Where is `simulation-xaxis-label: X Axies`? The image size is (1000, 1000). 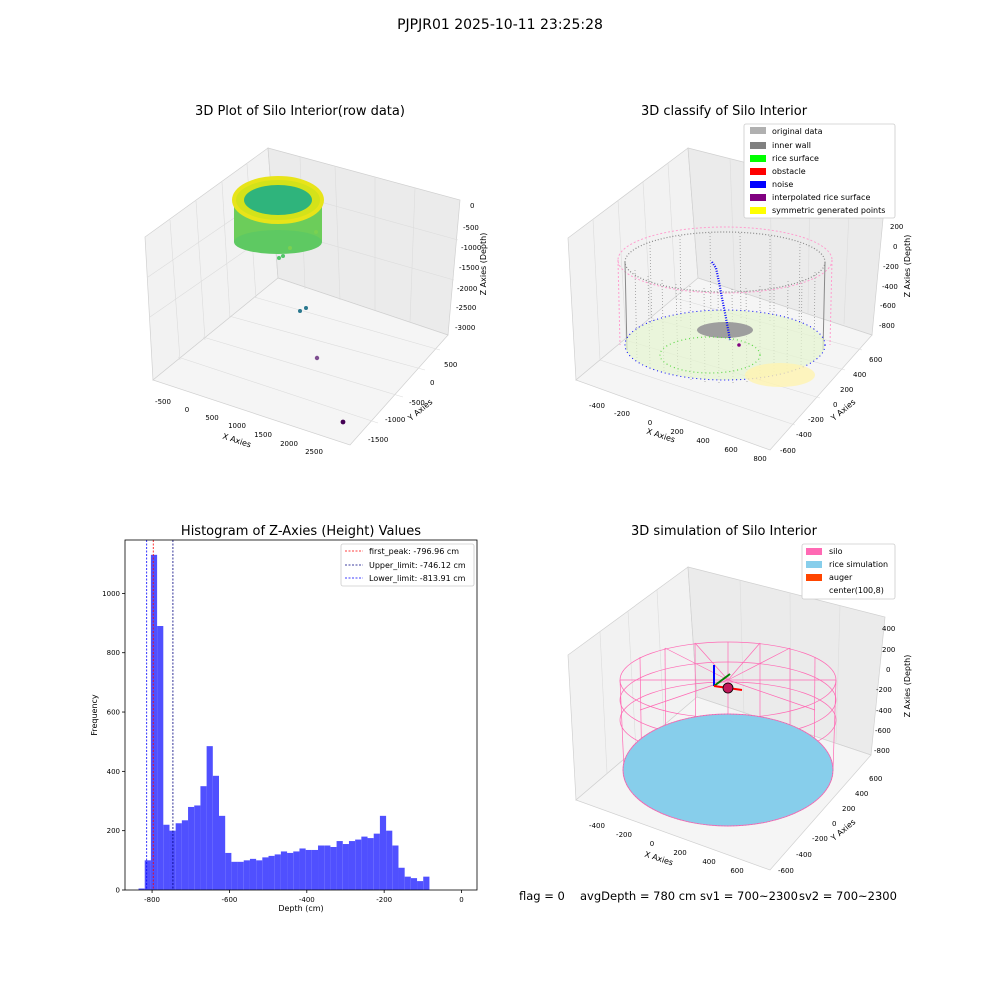 simulation-xaxis-label: X Axies is located at coordinates (658, 859).